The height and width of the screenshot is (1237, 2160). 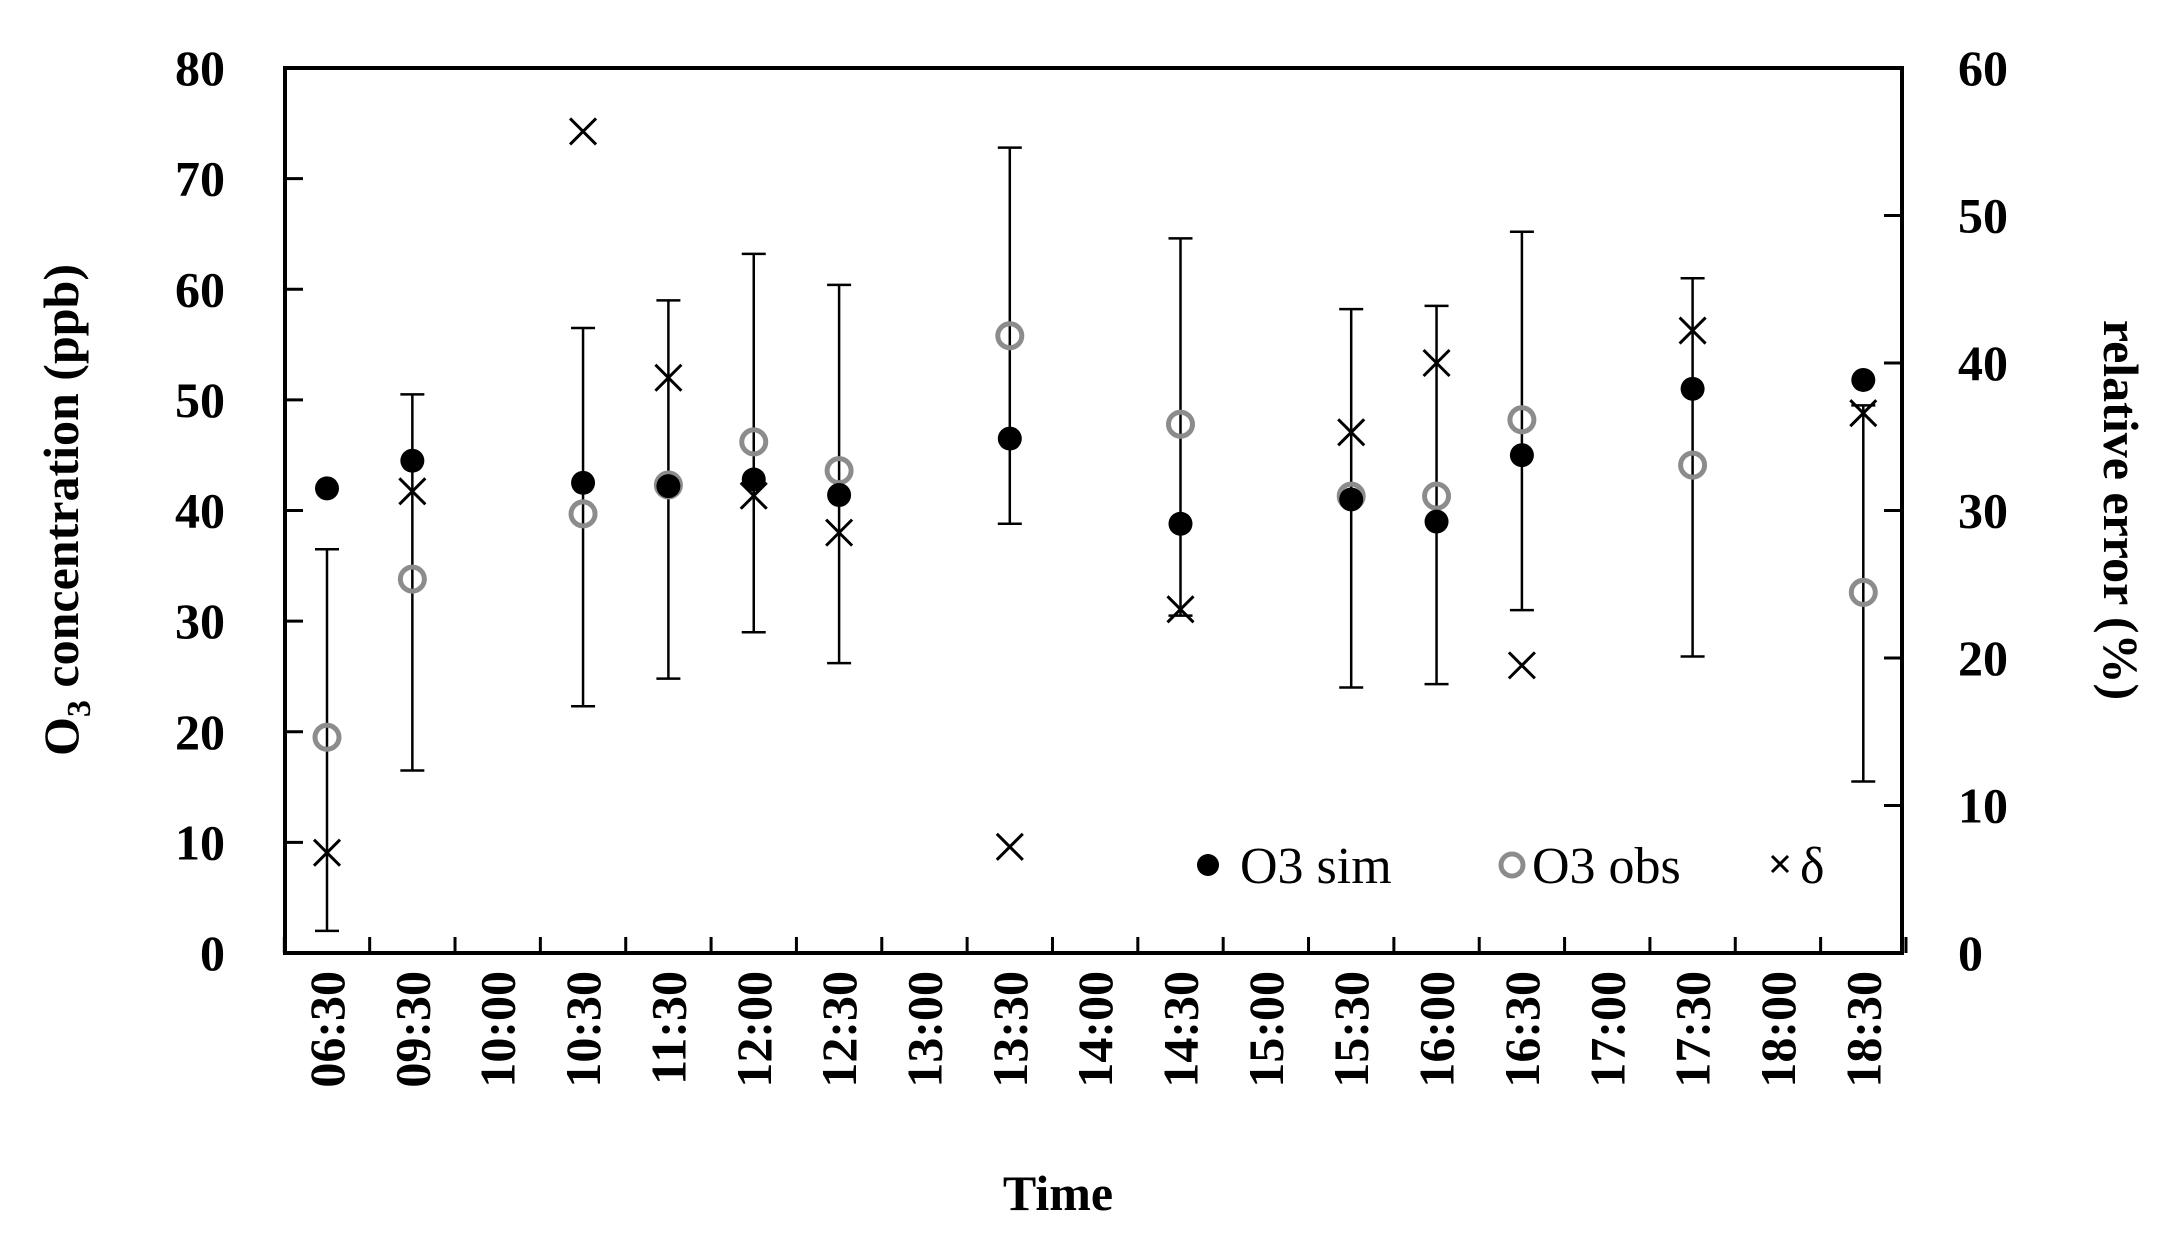 What do you see at coordinates (1208, 865) in the screenshot?
I see `legend-sim-marker` at bounding box center [1208, 865].